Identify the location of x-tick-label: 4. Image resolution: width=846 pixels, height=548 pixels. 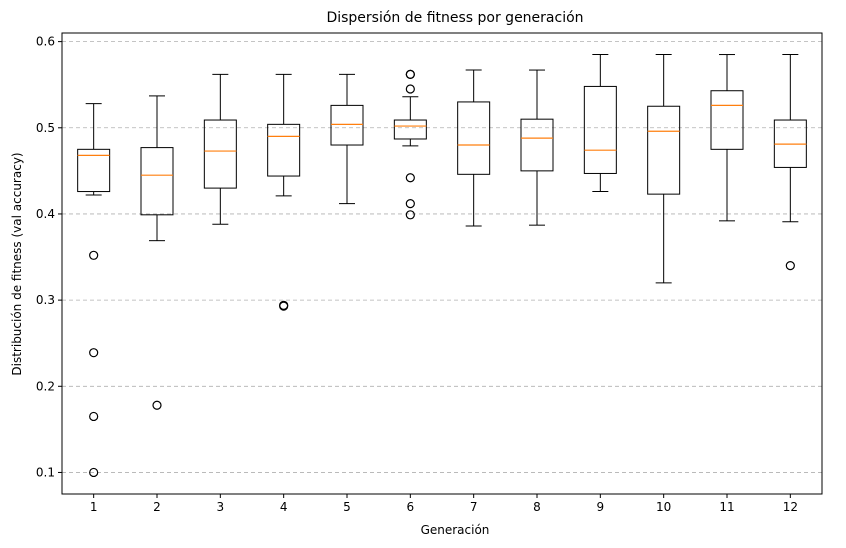
(284, 507).